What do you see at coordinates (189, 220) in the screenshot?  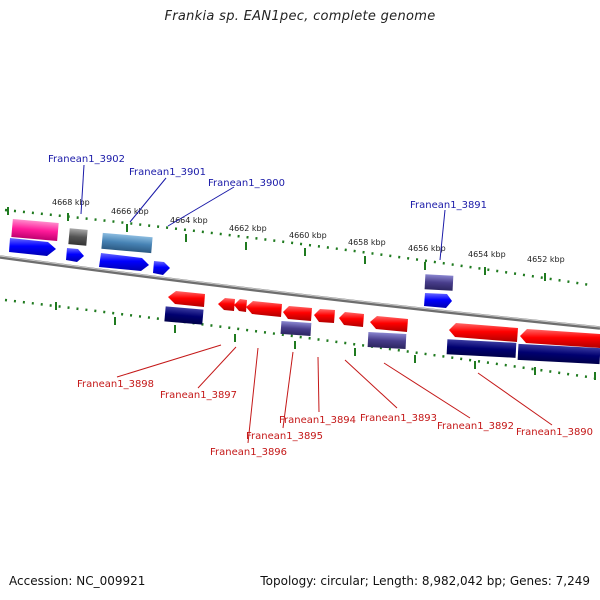 I see `scale-label: 4664 kbp` at bounding box center [189, 220].